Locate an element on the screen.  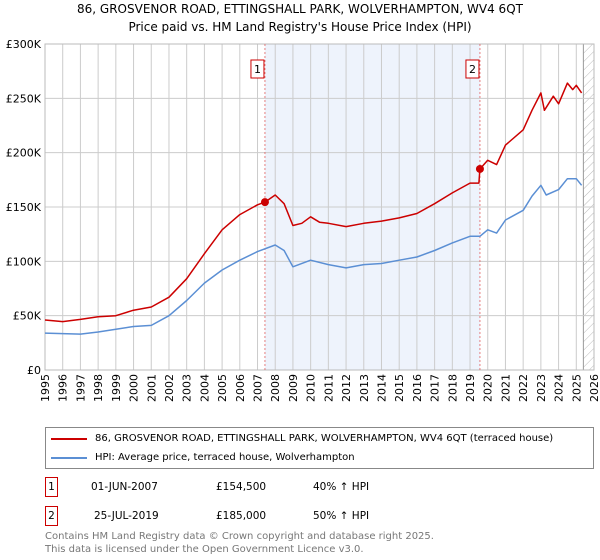
y-tick-label: £200K is located at coordinates (24, 153).